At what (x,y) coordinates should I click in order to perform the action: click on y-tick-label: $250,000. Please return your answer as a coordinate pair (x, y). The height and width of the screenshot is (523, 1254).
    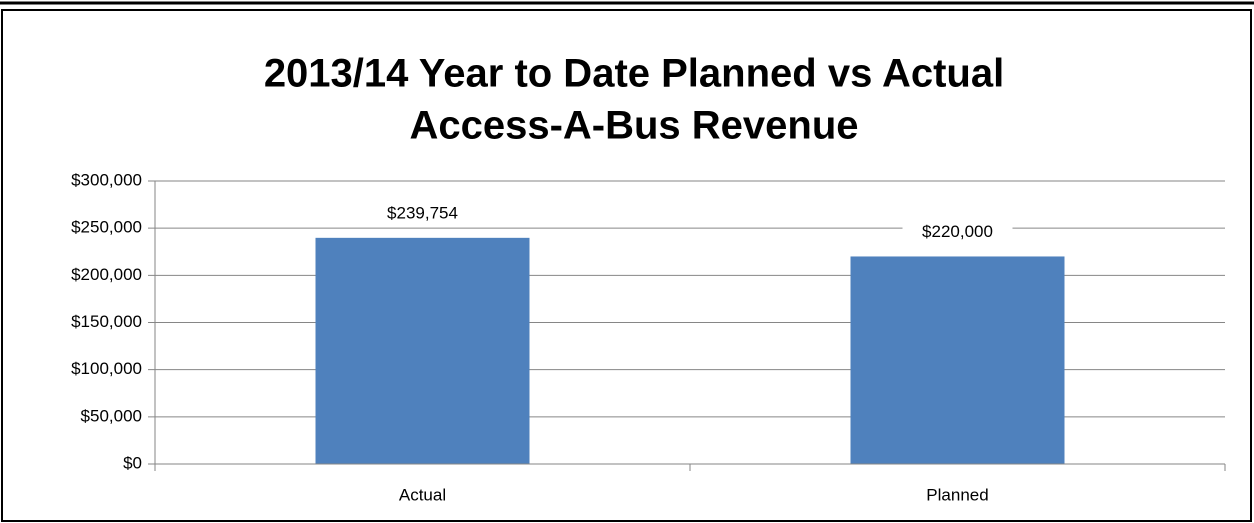
    Looking at the image, I should click on (106, 227).